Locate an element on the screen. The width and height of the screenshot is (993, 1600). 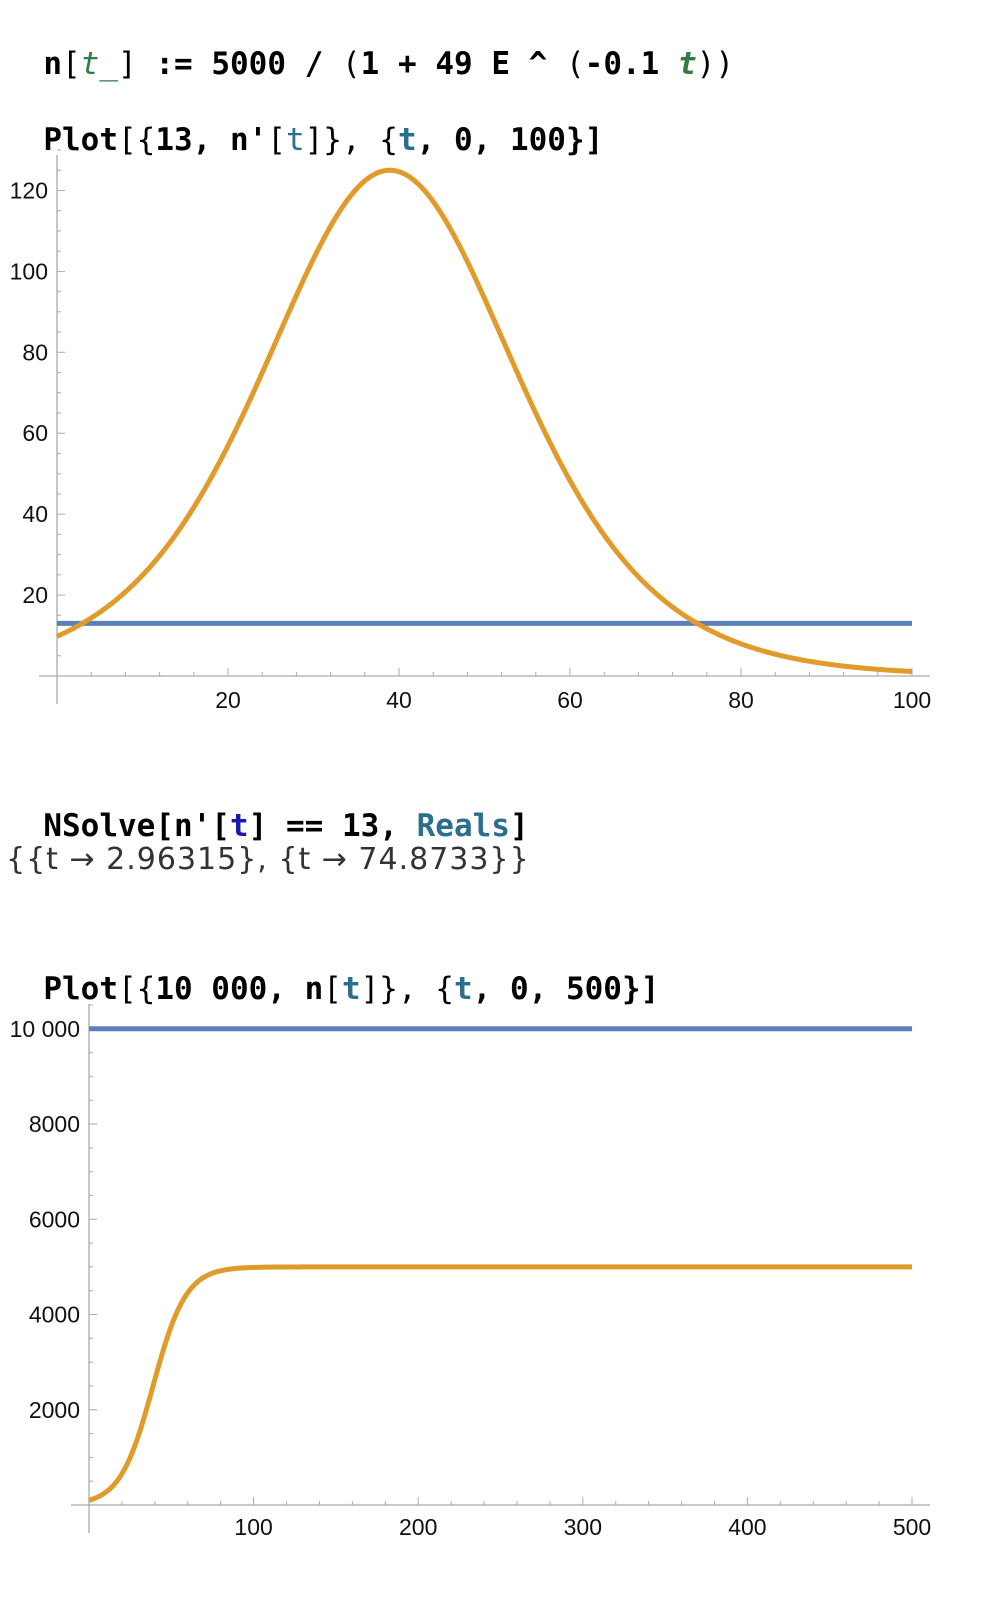
coefficient: 49 is located at coordinates (454, 64).